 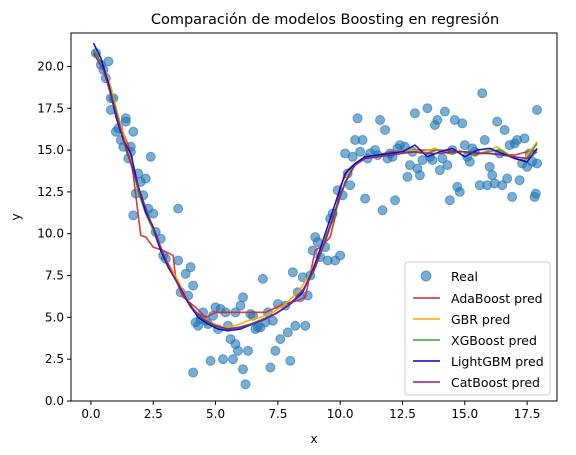 I want to click on legend-marker-real, so click(x=426, y=276).